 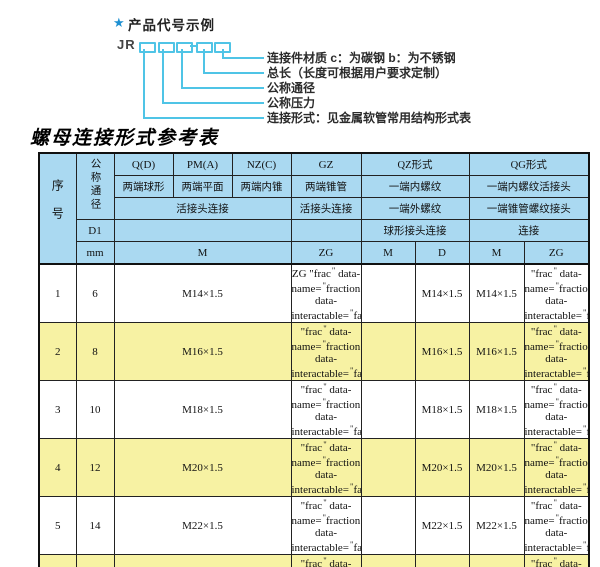 What do you see at coordinates (95, 525) in the screenshot?
I see `cell-dn: 14` at bounding box center [95, 525].